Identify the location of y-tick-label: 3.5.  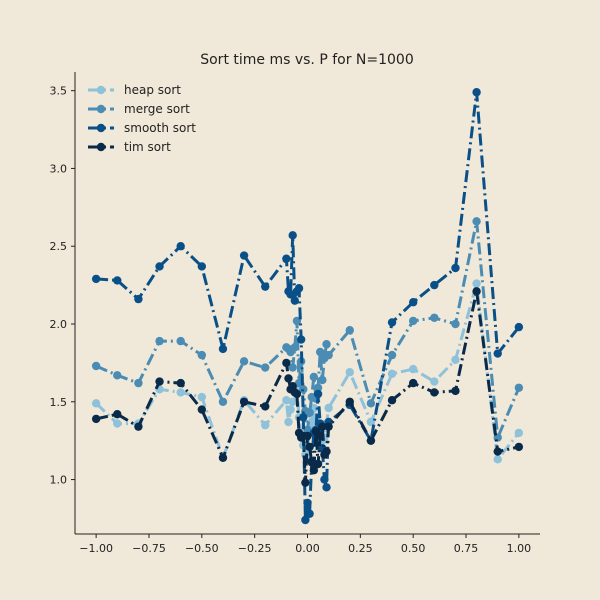
(59, 91).